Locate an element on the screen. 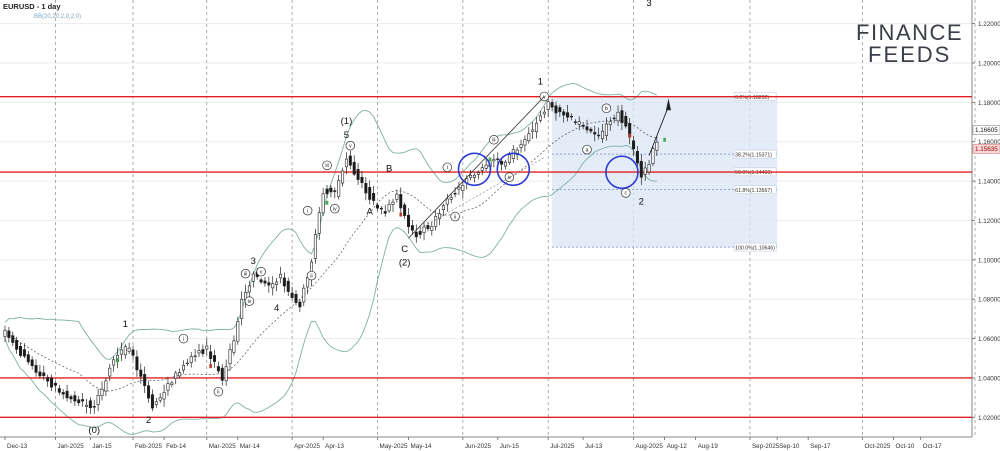  time-tick-label: Oct-2025 is located at coordinates (877, 446).